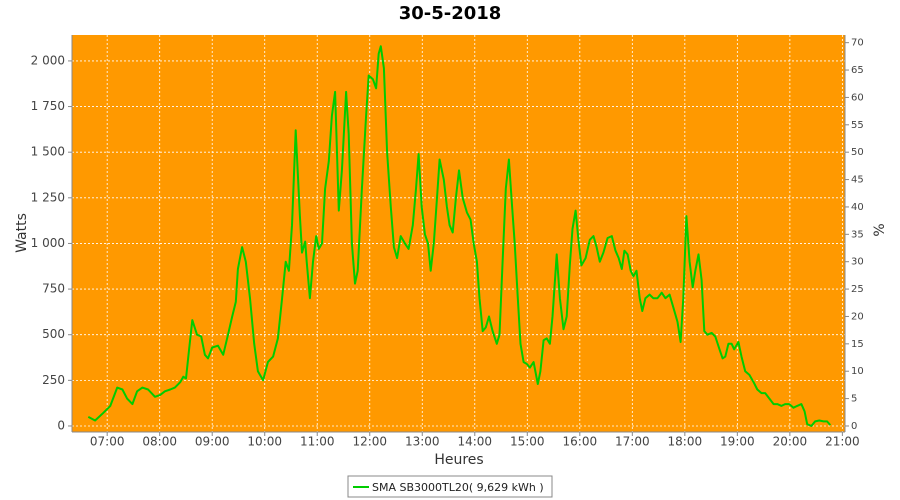 This screenshot has width=900, height=500. I want to click on y2-tick-label: 20, so click(857, 316).